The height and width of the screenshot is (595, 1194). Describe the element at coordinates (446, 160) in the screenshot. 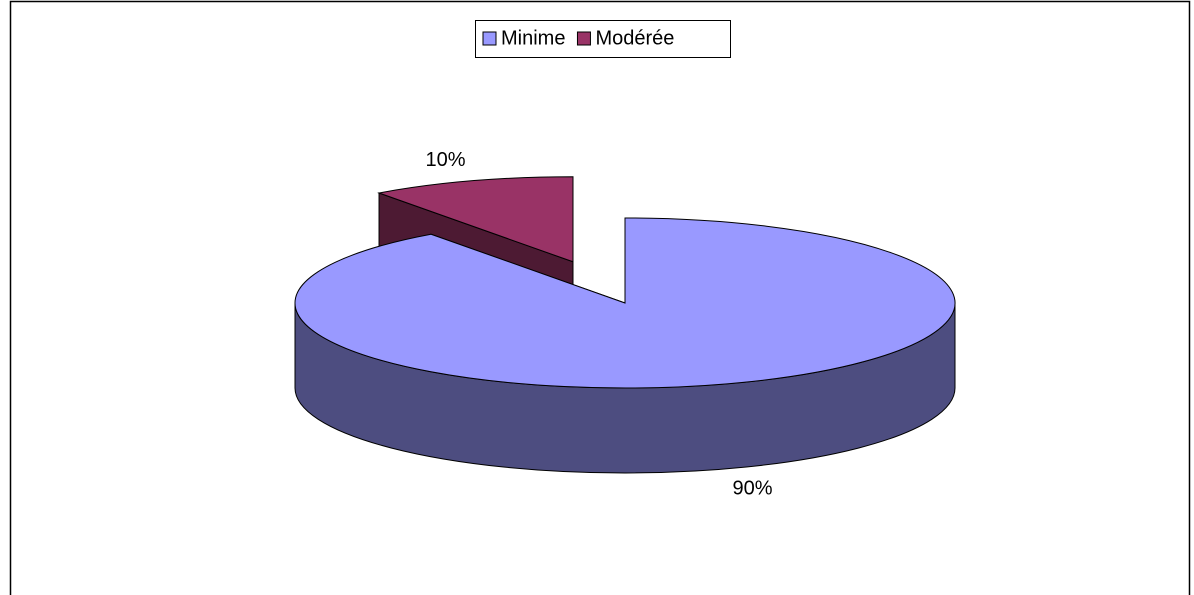

I see `data-label: 10%` at that location.